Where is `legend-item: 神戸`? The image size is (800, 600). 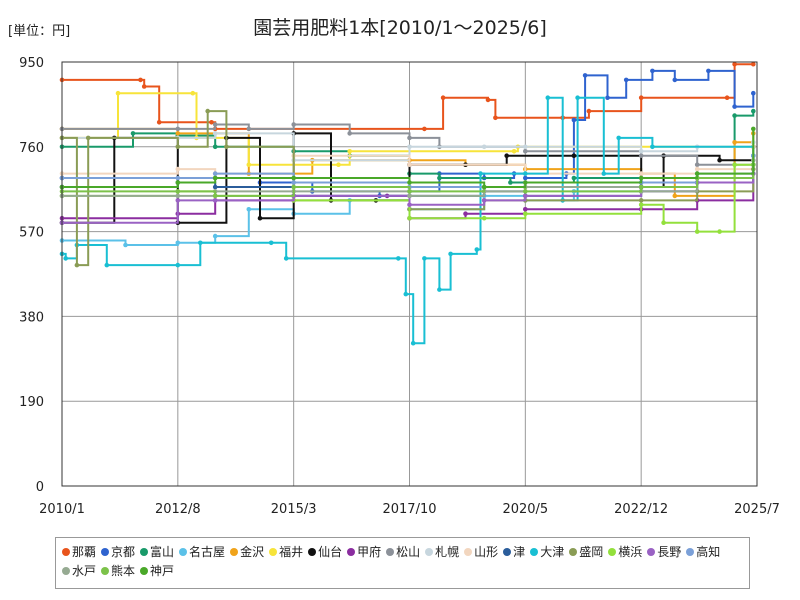 legend-item: 神戸 is located at coordinates (157, 571).